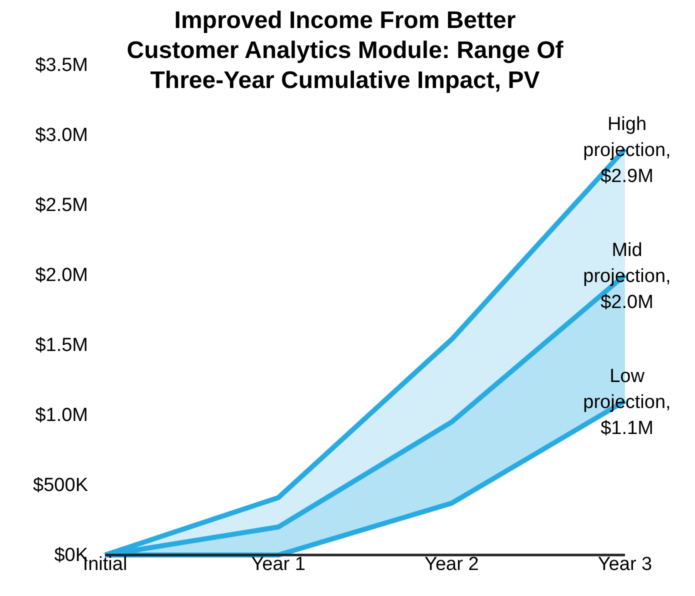 The height and width of the screenshot is (596, 695). What do you see at coordinates (61, 345) in the screenshot?
I see `y-tick-label: $1.5M` at bounding box center [61, 345].